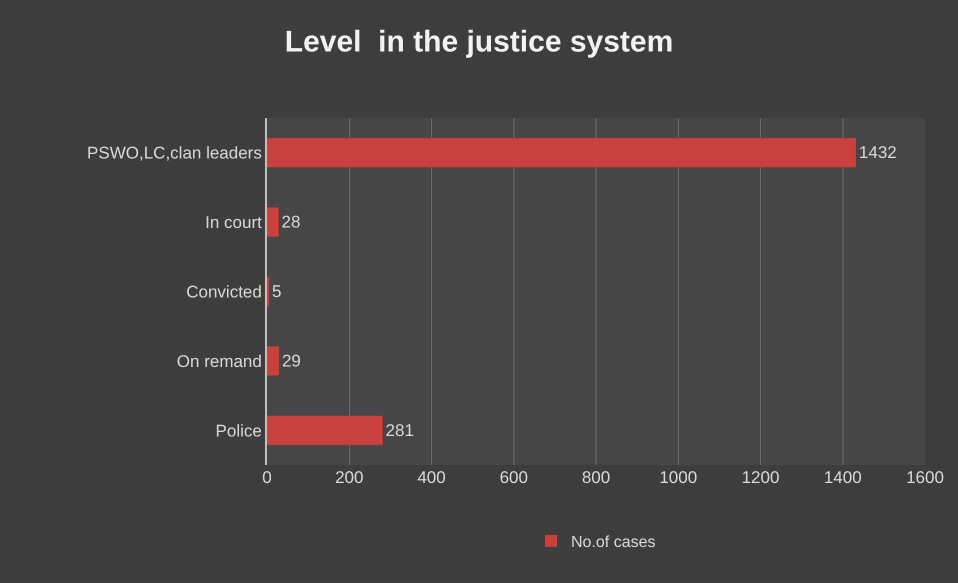 The height and width of the screenshot is (583, 958). I want to click on chart-title: Level in the justice system, so click(479, 41).